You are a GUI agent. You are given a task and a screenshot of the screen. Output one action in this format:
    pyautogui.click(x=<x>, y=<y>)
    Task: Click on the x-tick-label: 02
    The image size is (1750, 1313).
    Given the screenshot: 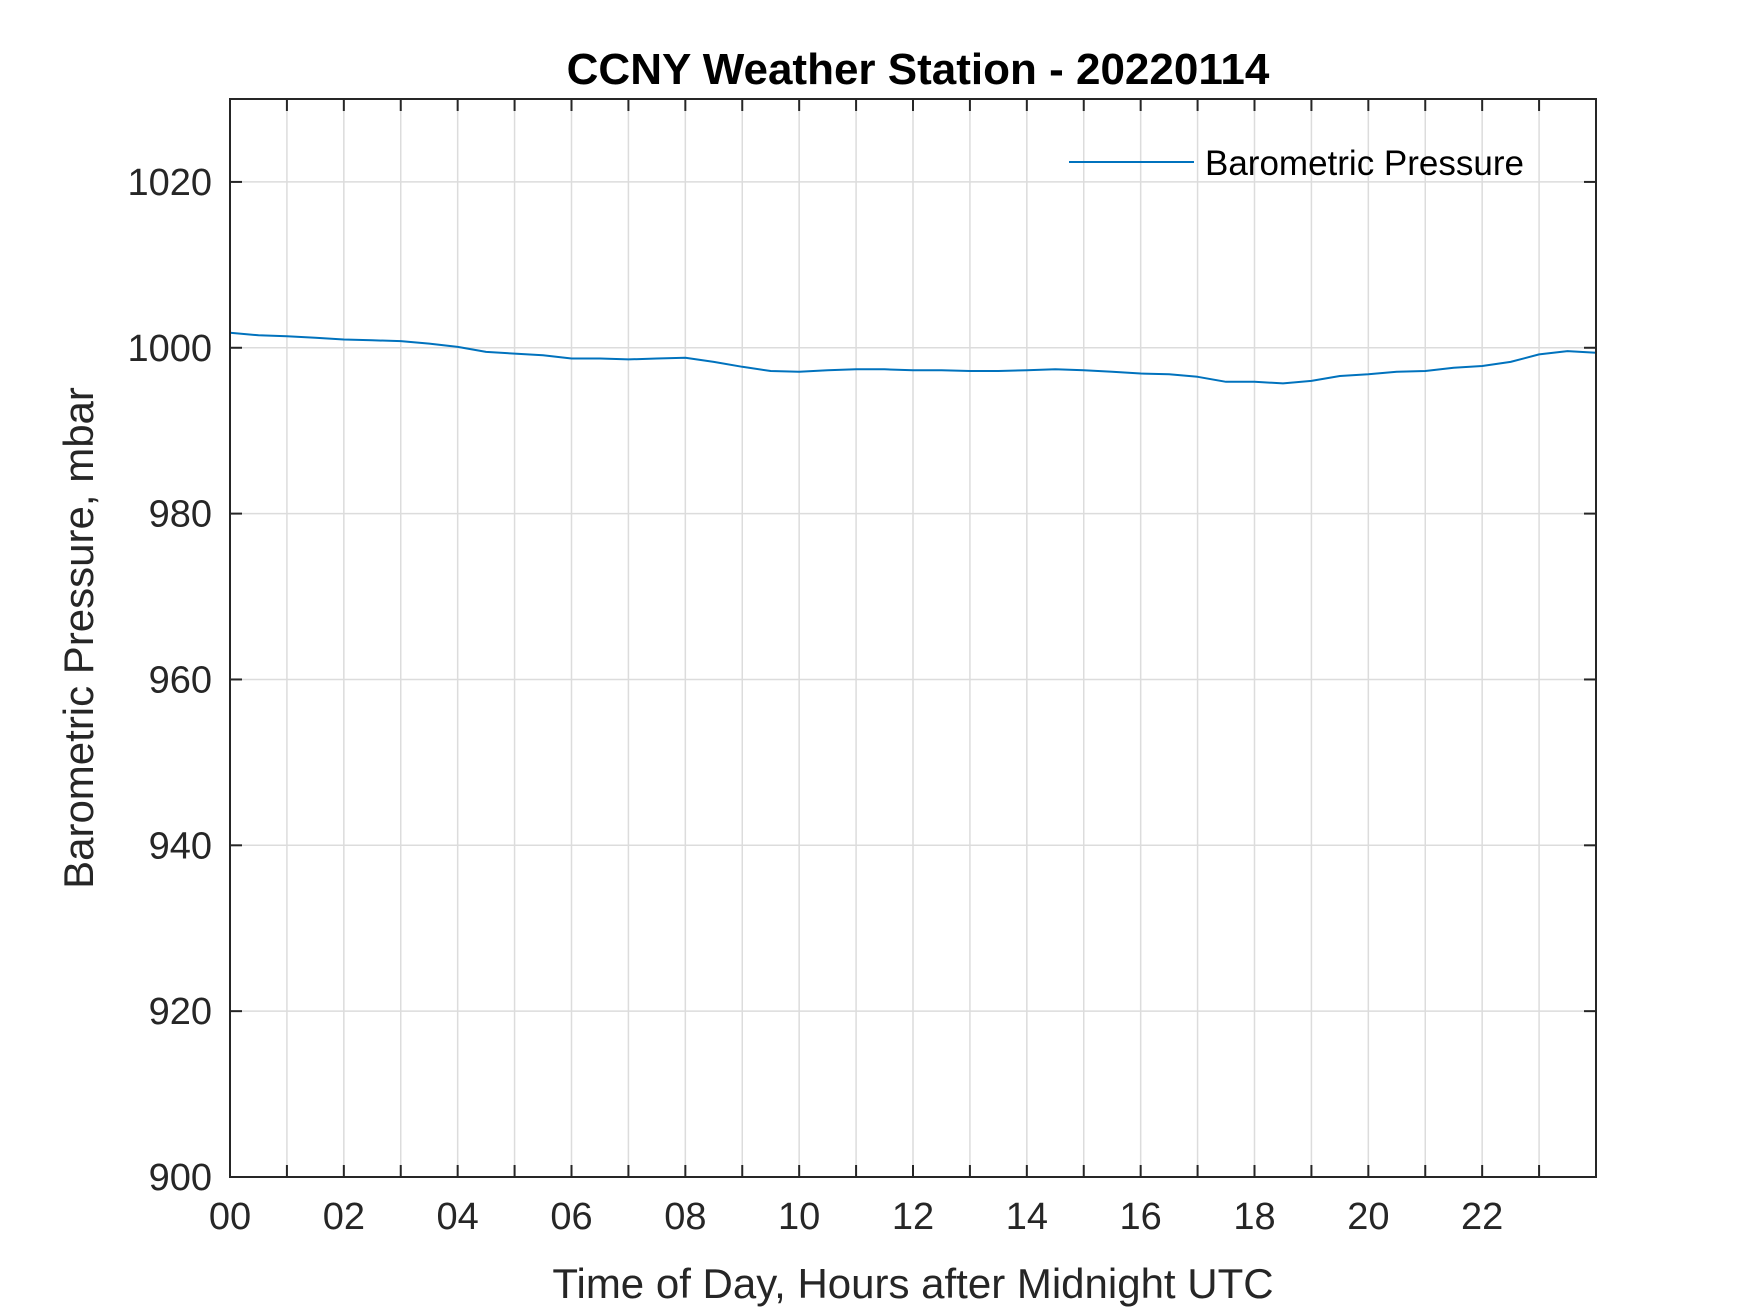 What is the action you would take?
    pyautogui.click(x=344, y=1217)
    